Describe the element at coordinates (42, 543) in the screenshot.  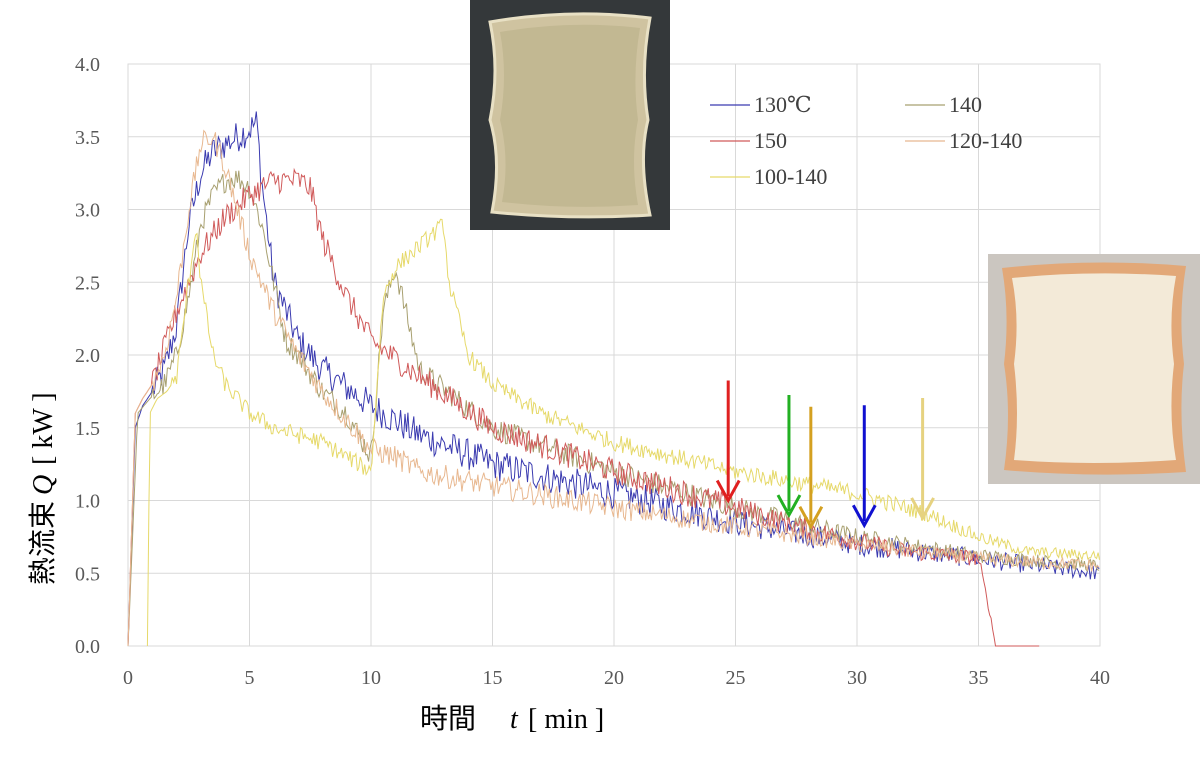
I see `y-axis-title-main: 熱流束` at that location.